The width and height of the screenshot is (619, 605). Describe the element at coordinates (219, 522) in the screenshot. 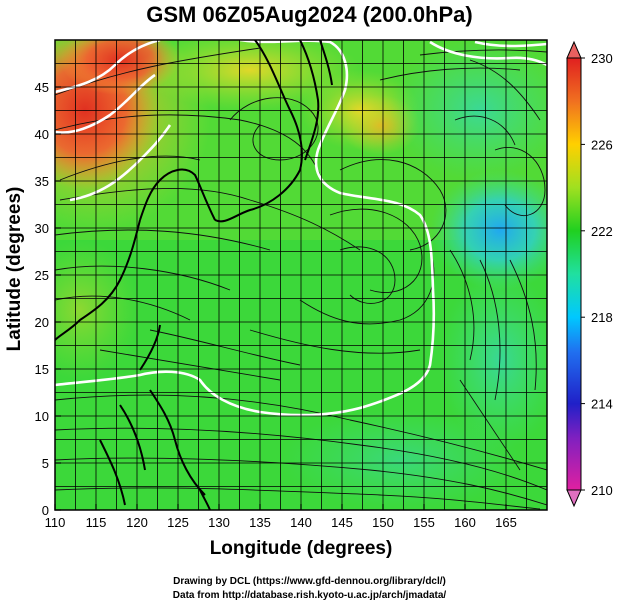

I see `x-tick-label: 130` at that location.